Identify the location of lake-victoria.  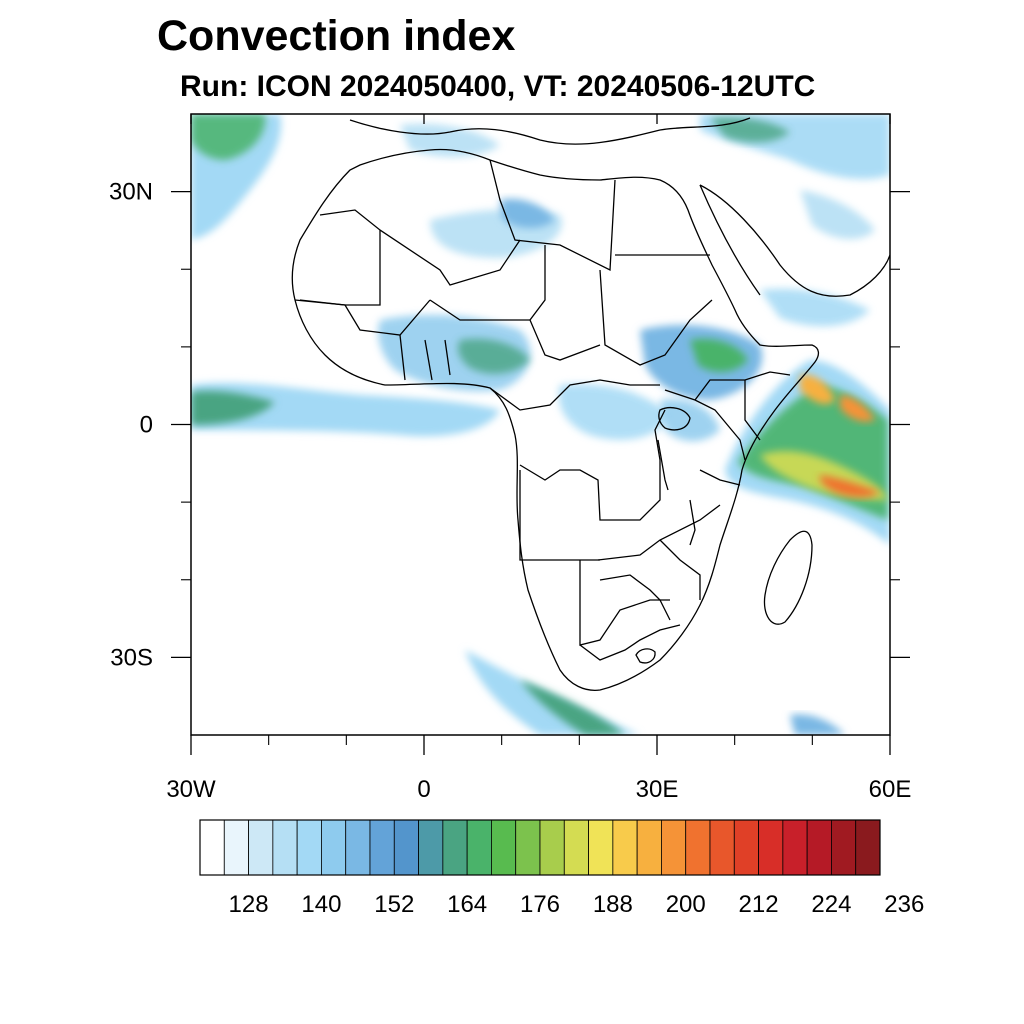
(674, 419).